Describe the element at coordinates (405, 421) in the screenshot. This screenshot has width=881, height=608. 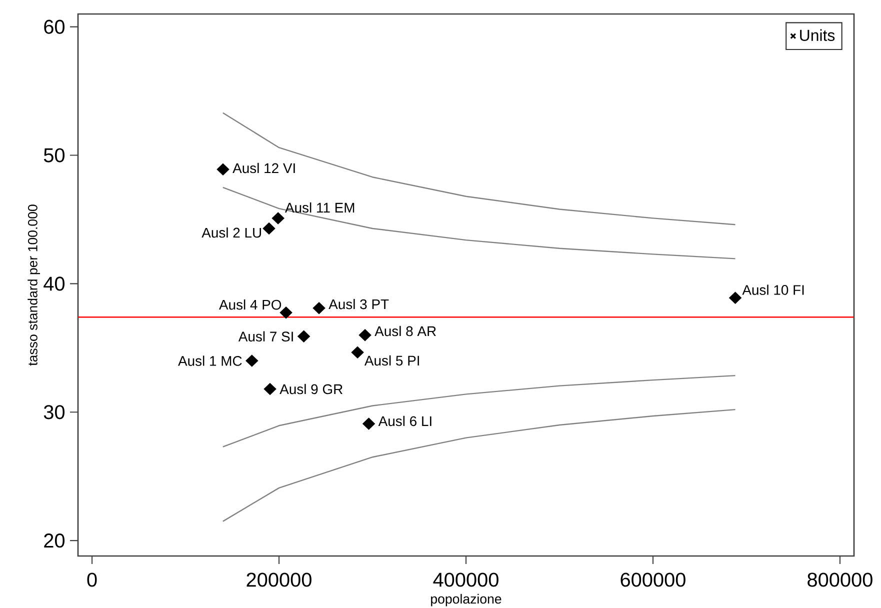
I see `annotation: Ausl 6 LI` at that location.